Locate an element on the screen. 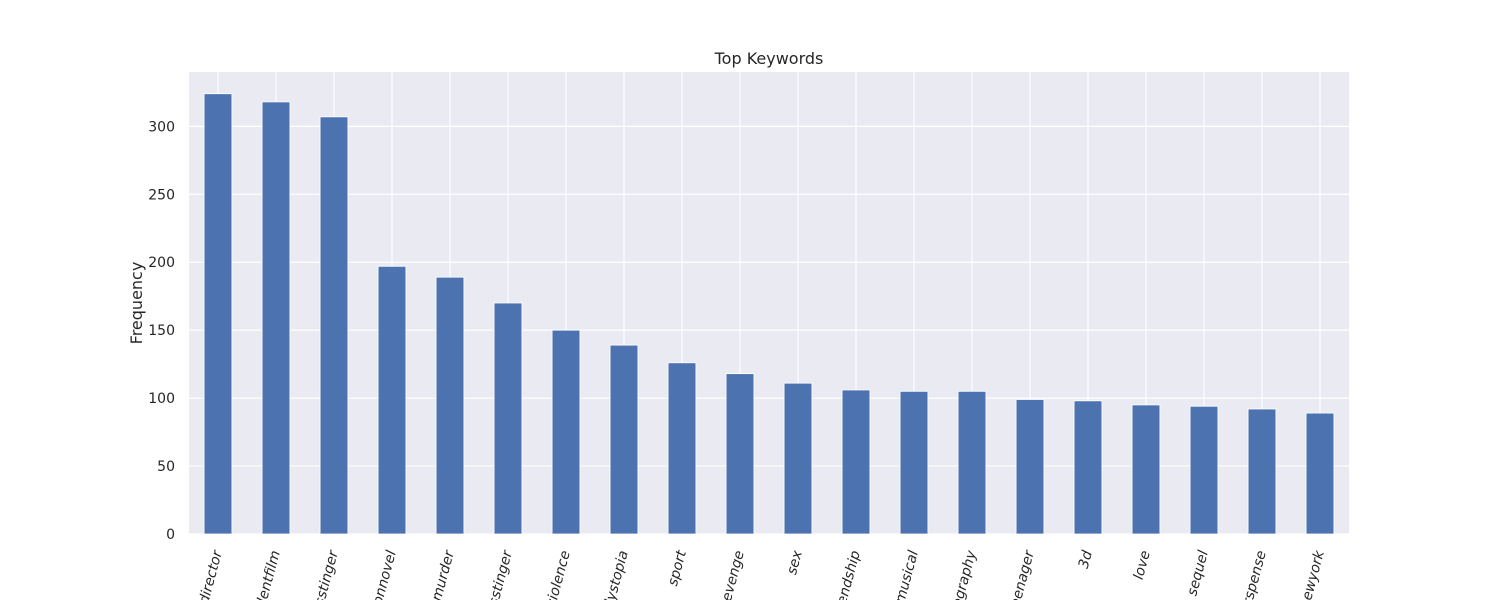  y-tick-label: 300 is located at coordinates (161, 127).